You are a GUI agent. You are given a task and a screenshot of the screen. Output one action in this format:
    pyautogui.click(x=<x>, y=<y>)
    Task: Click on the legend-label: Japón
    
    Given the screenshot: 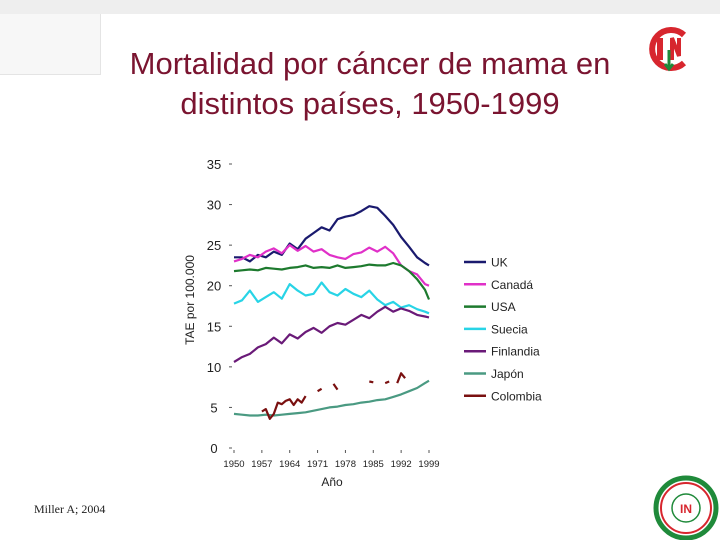 What is the action you would take?
    pyautogui.click(x=507, y=374)
    